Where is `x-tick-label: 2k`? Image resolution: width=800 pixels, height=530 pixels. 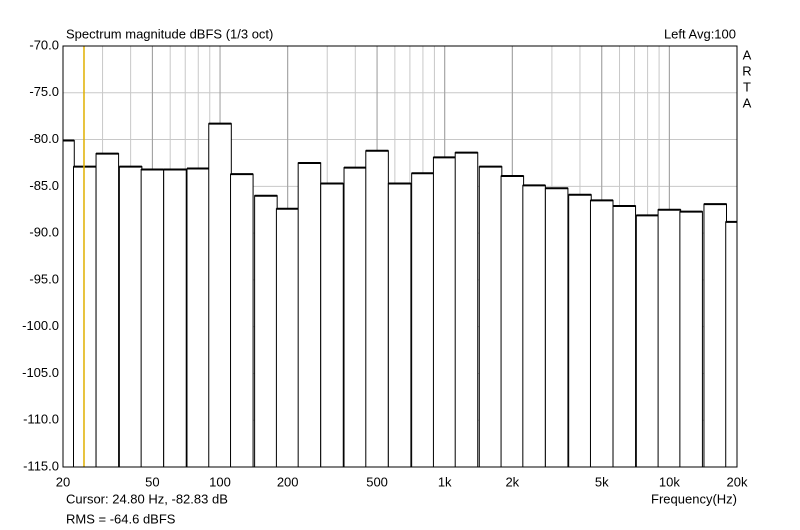
x-tick-label: 2k is located at coordinates (512, 481).